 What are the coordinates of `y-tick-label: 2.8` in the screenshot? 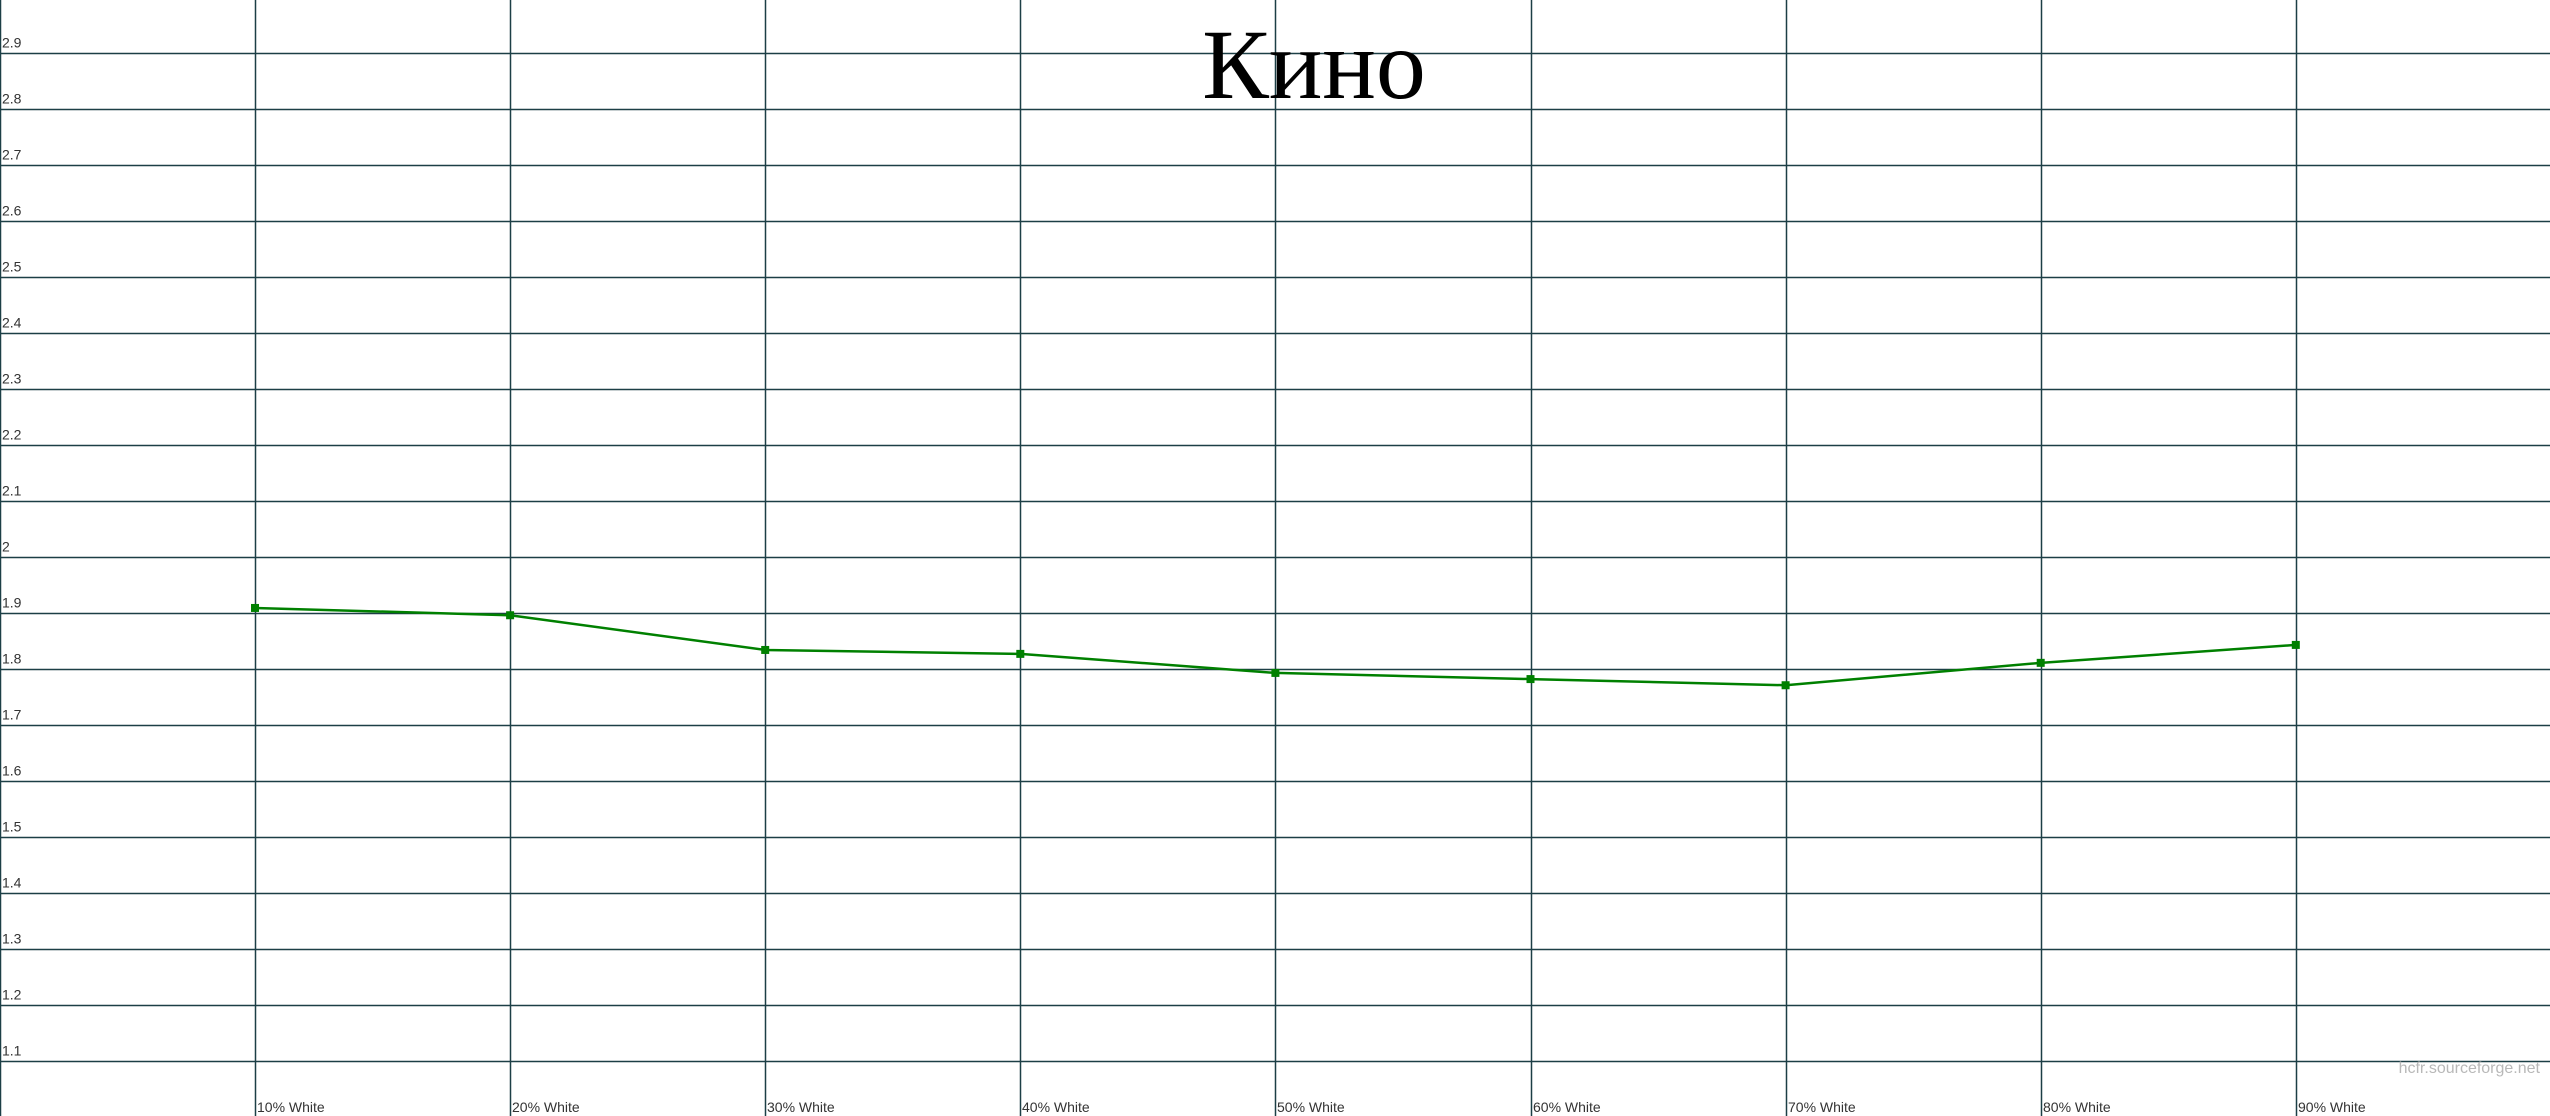 It's located at (12, 99).